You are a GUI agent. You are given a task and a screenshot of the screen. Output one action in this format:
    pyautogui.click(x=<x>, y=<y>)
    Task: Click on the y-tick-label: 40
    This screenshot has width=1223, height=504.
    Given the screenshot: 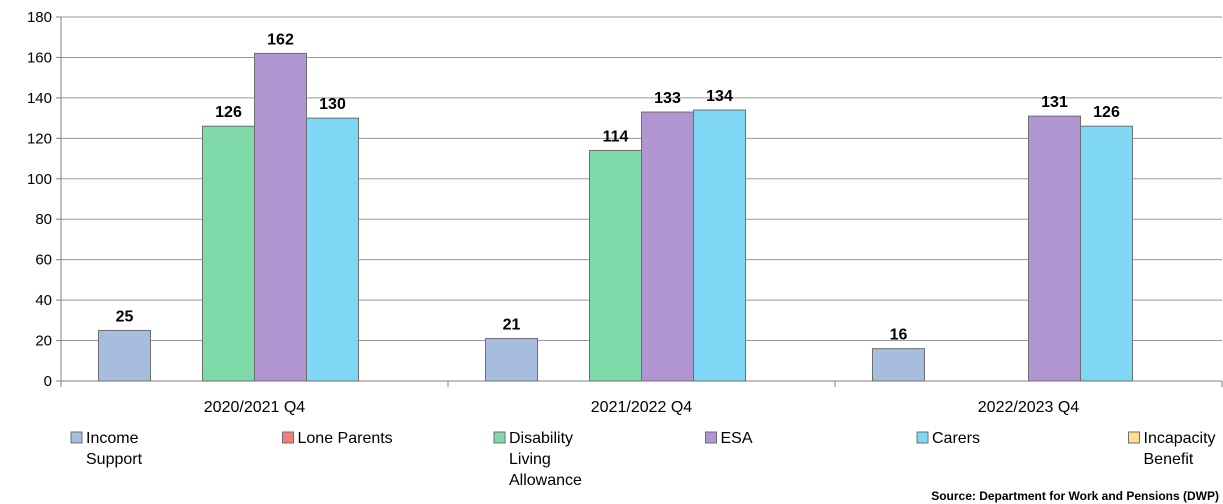 What is the action you would take?
    pyautogui.click(x=43, y=300)
    